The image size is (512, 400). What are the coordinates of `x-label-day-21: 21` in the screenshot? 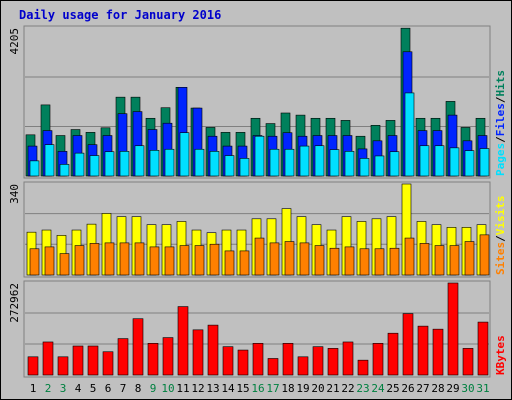 It's located at (332, 388).